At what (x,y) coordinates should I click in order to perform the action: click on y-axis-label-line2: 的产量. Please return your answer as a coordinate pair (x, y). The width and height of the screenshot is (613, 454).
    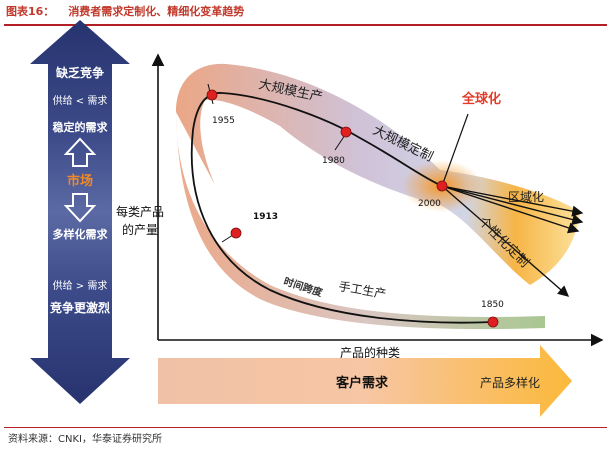
    Looking at the image, I should click on (140, 229).